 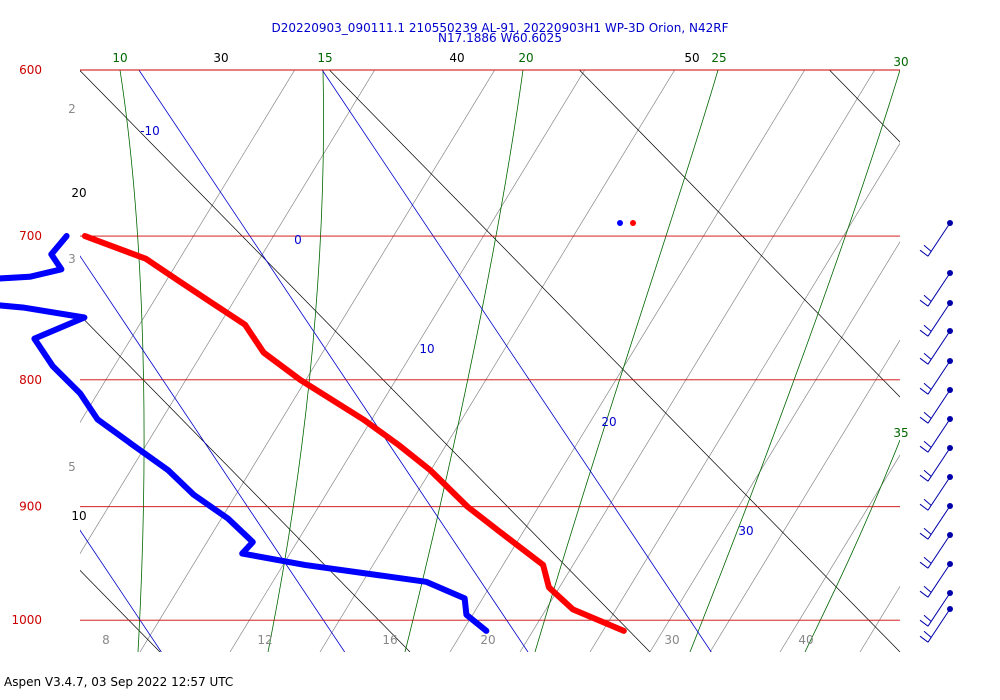 What do you see at coordinates (900, 433) in the screenshot?
I see `moist-adiabat-label: 35` at bounding box center [900, 433].